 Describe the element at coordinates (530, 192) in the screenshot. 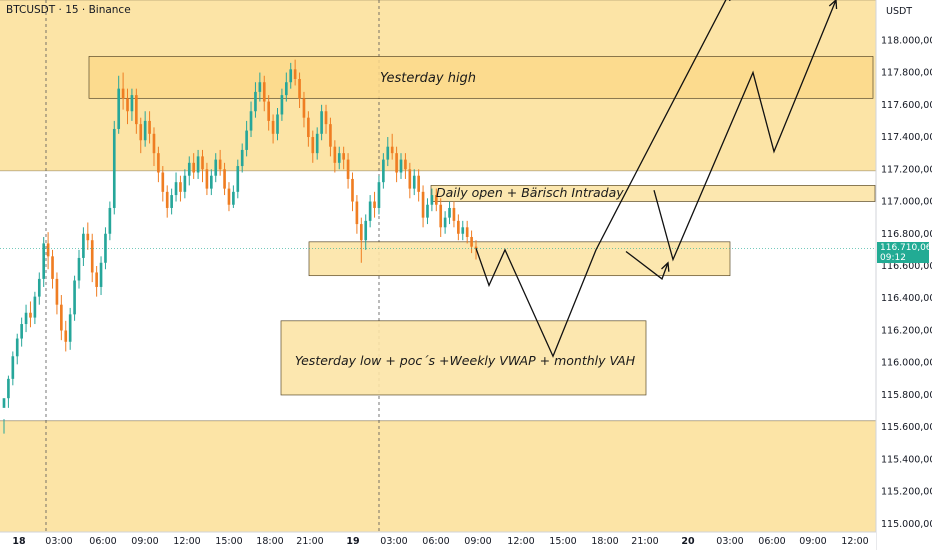

I see `zone-label: Daily open + Bärisch Intraday` at that location.